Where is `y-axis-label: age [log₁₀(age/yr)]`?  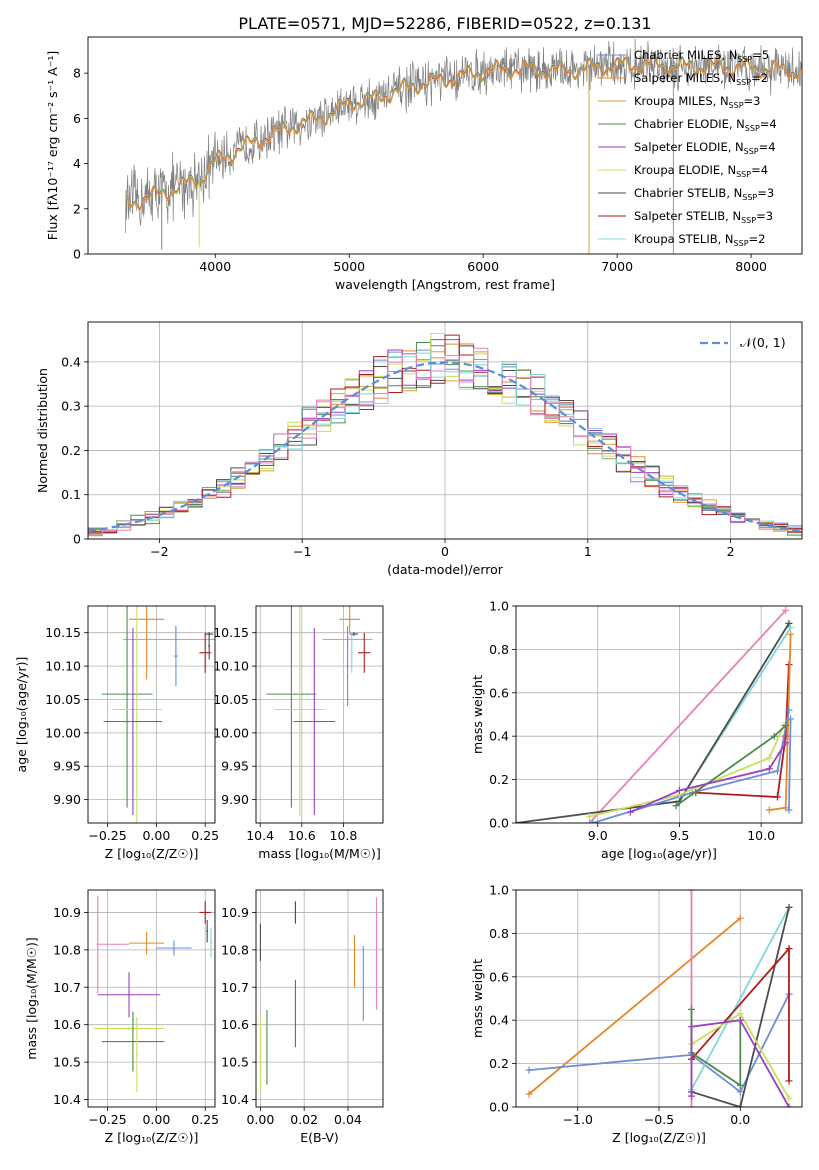 y-axis-label: age [log₁₀(age/yr)] is located at coordinates (21, 715).